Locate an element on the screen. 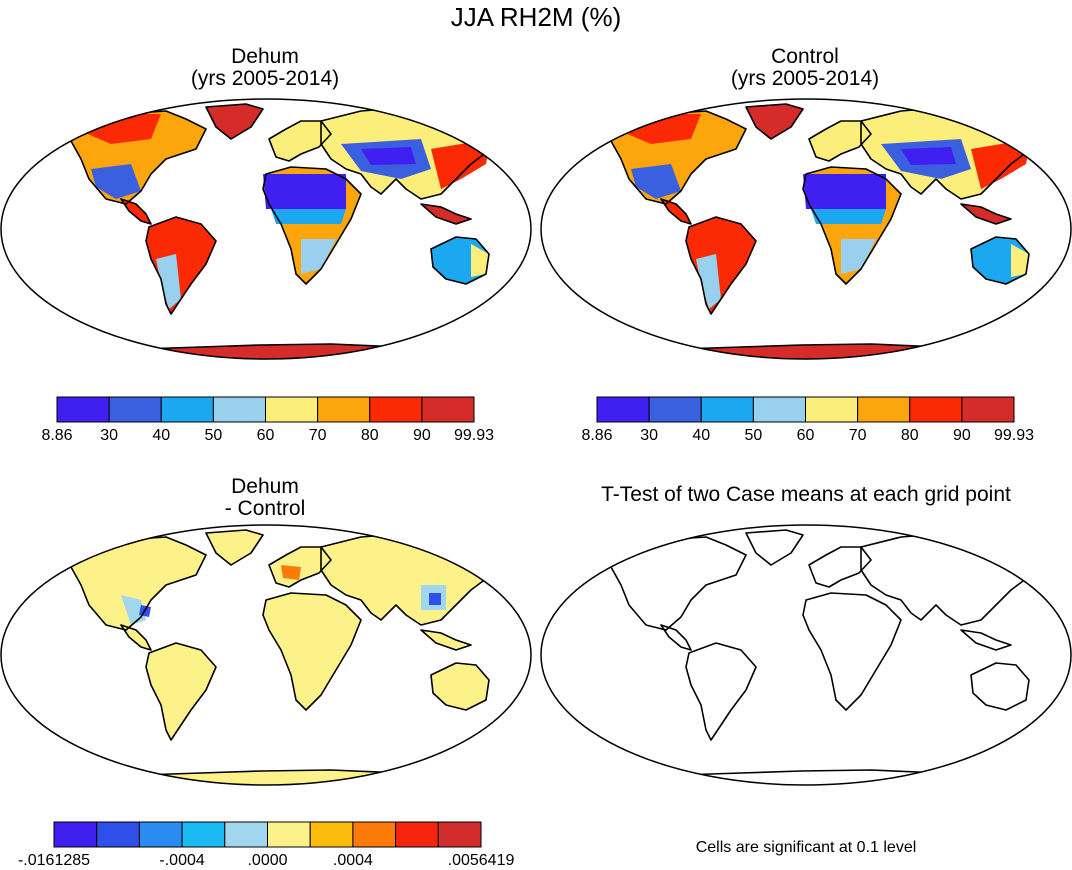 The height and width of the screenshot is (870, 1072). map-dehum-border is located at coordinates (266, 229).